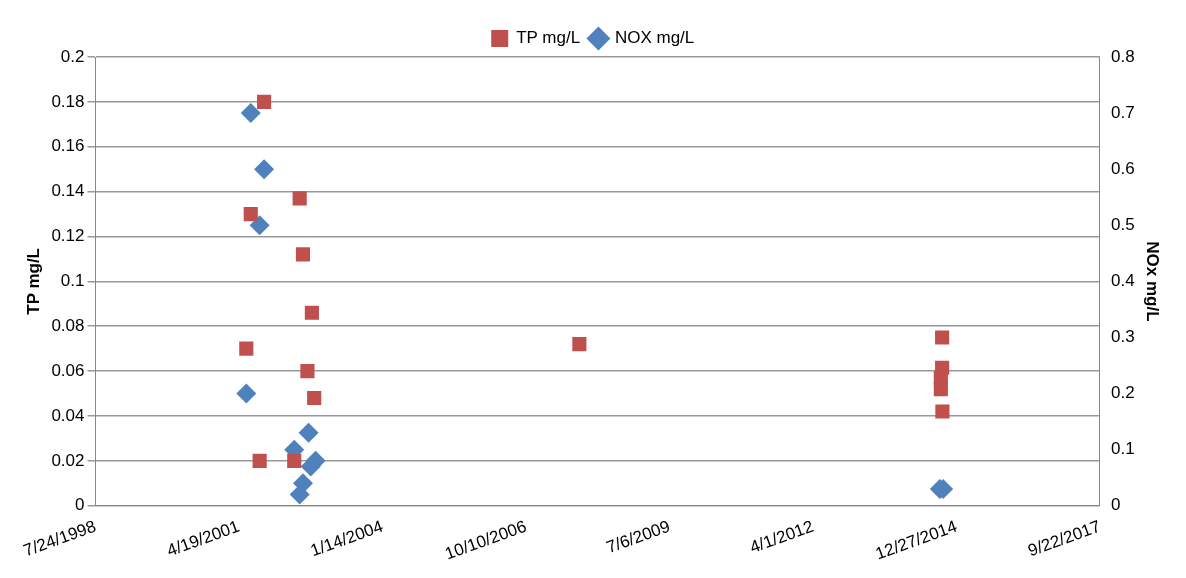 The height and width of the screenshot is (578, 1186). Describe the element at coordinates (1122, 224) in the screenshot. I see `y2-tick-label: 0.5` at that location.